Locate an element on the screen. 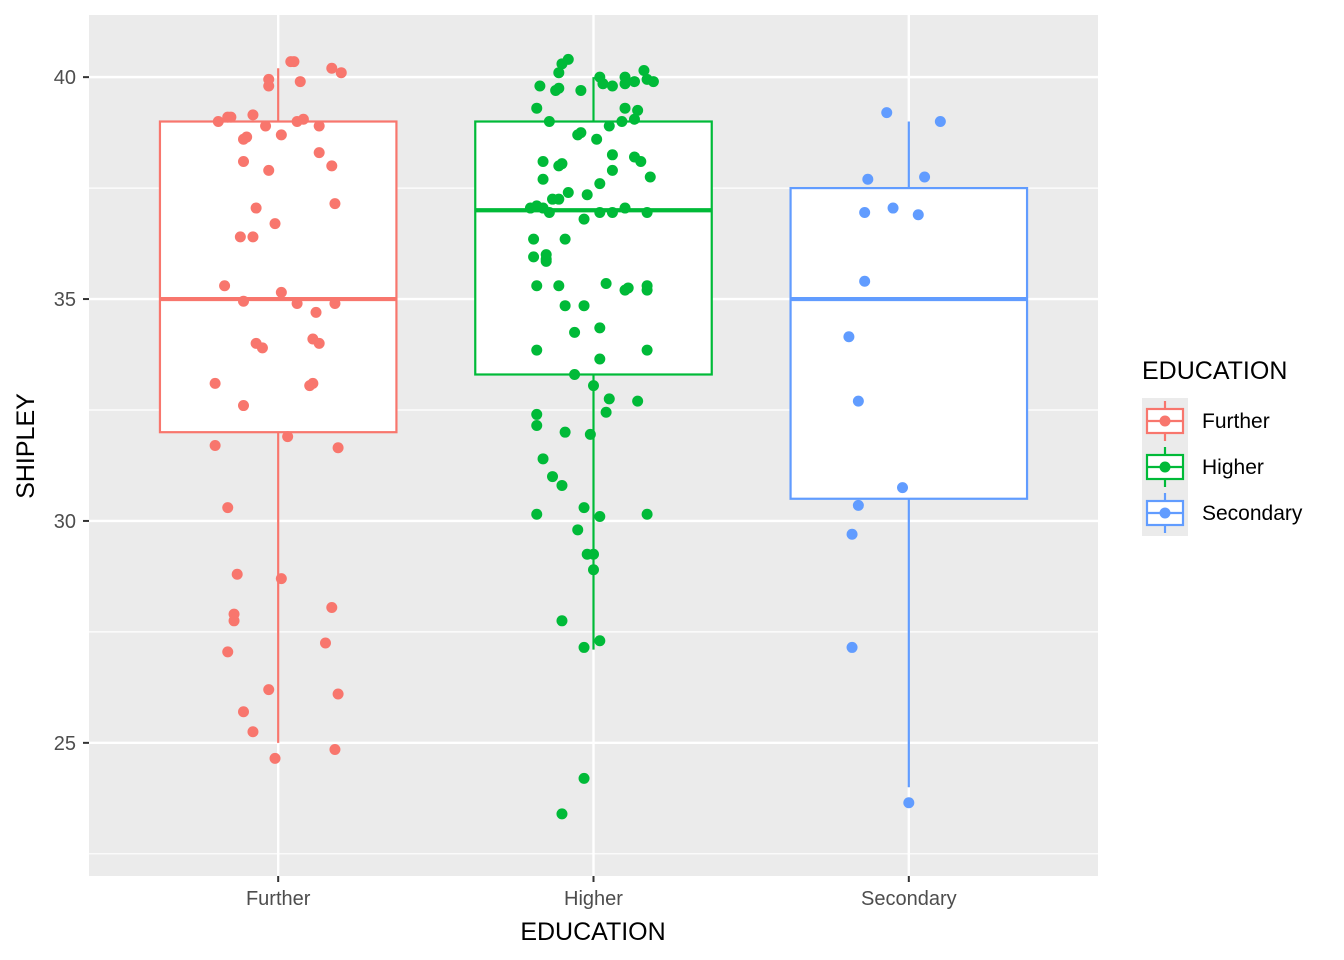 This screenshot has height=960, width=1344. points-higher is located at coordinates (591, 436).